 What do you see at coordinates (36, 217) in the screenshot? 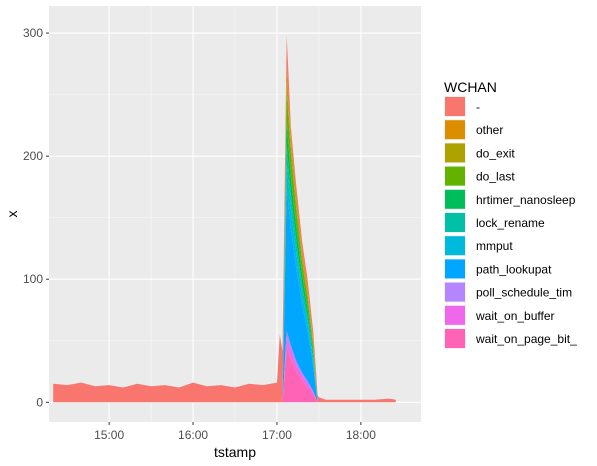
I see `y-axis: 0 100 200 300` at bounding box center [36, 217].